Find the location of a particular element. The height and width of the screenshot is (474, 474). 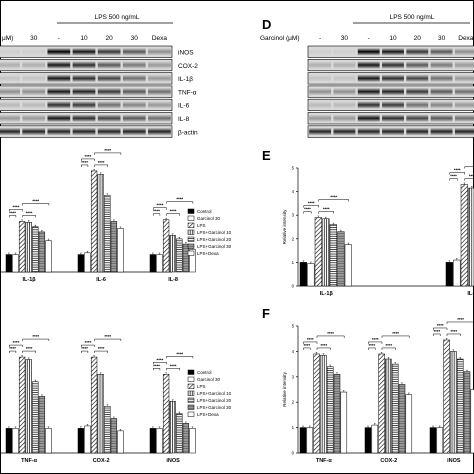

legend-label: LPS+Dexa is located at coordinates (208, 253).